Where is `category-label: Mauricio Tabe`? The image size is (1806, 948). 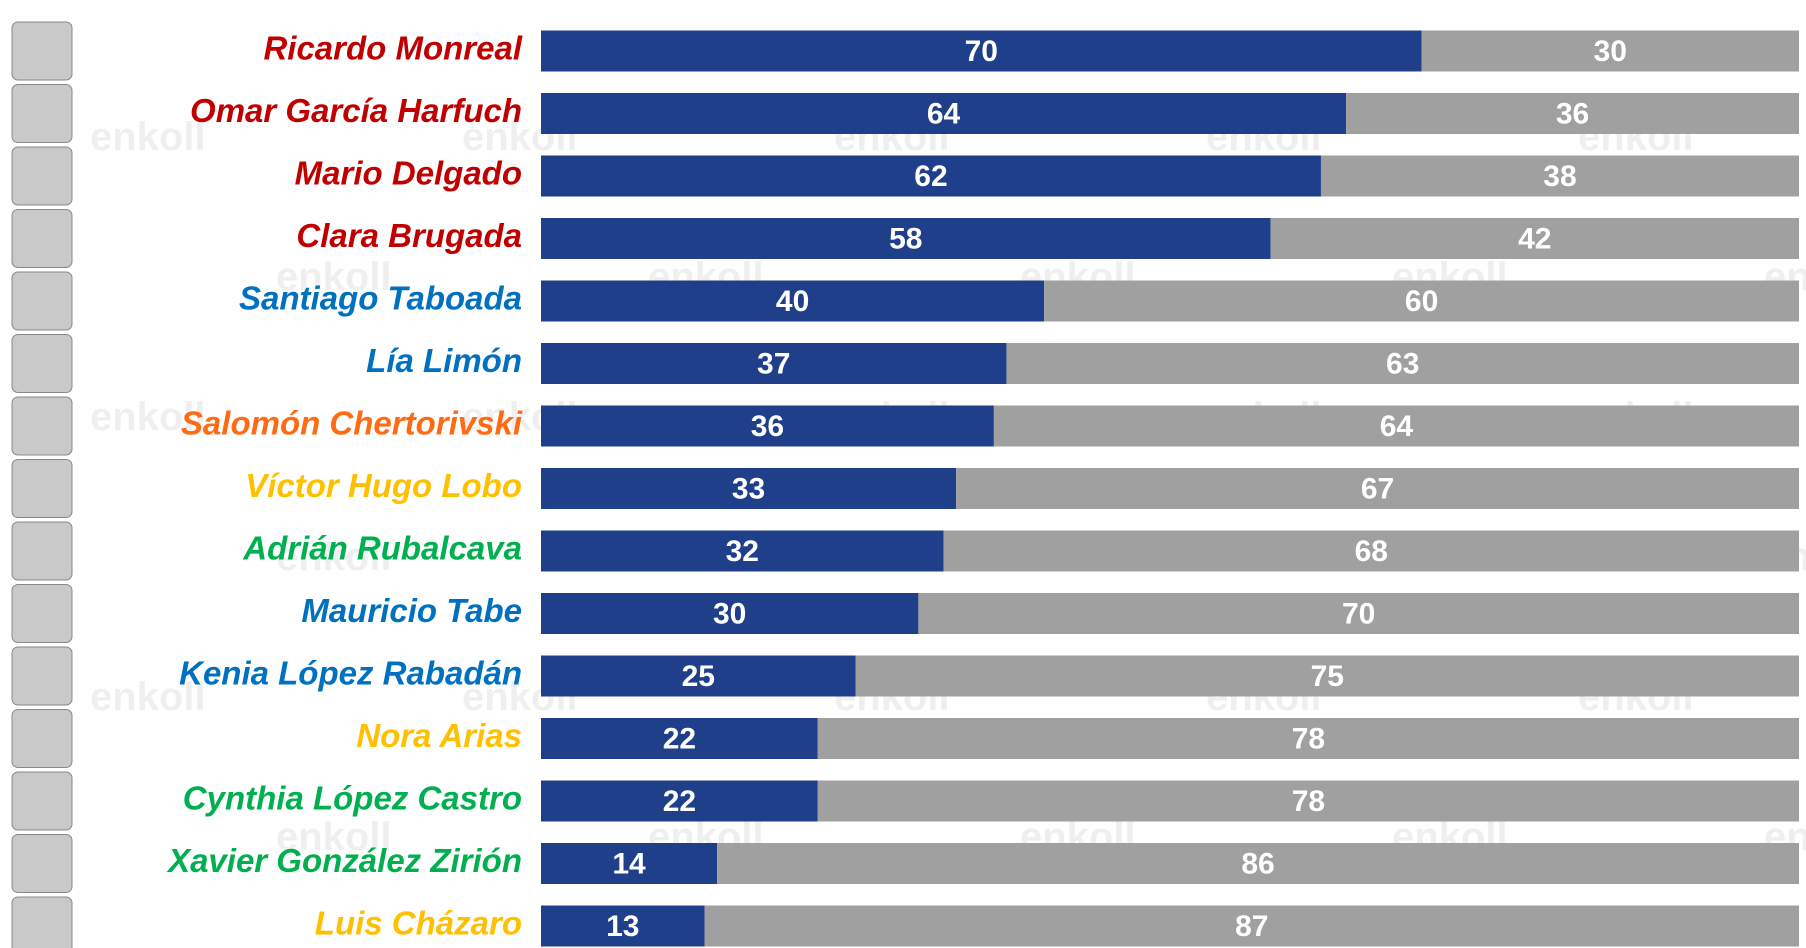
category-label: Mauricio Tabe is located at coordinates (411, 610).